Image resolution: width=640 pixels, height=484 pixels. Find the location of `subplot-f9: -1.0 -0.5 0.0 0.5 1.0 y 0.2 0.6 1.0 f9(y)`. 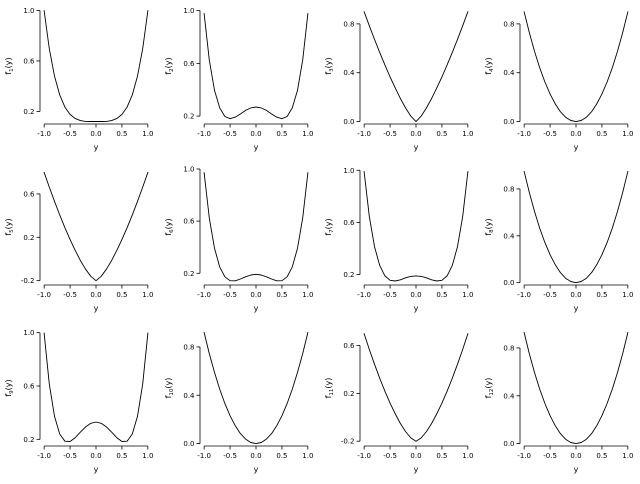

subplot-f9: -1.0 -0.5 0.0 0.5 1.0 y 0.2 0.6 1.0 f9(y) is located at coordinates (80, 402).